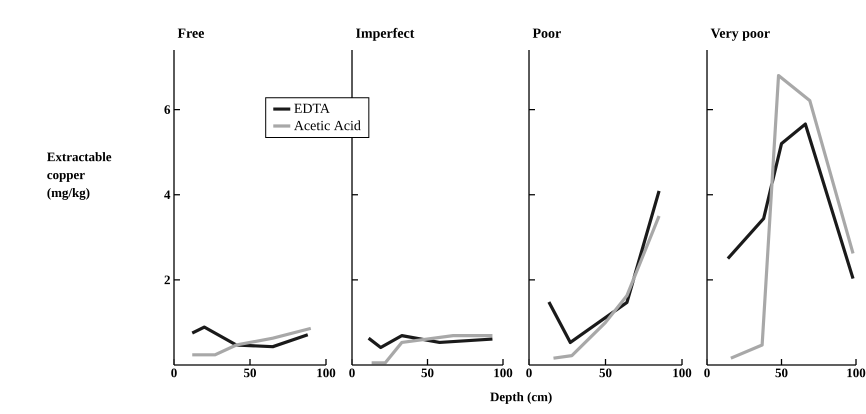 The height and width of the screenshot is (414, 866). What do you see at coordinates (191, 33) in the screenshot?
I see `chart-title: Free` at bounding box center [191, 33].